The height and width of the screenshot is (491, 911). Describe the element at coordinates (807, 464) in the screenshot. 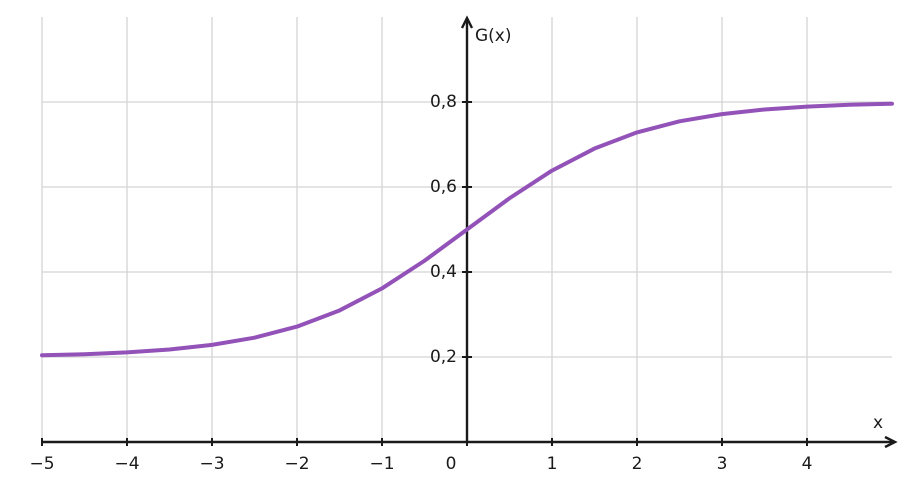

I see `x-tick-label: 4` at that location.